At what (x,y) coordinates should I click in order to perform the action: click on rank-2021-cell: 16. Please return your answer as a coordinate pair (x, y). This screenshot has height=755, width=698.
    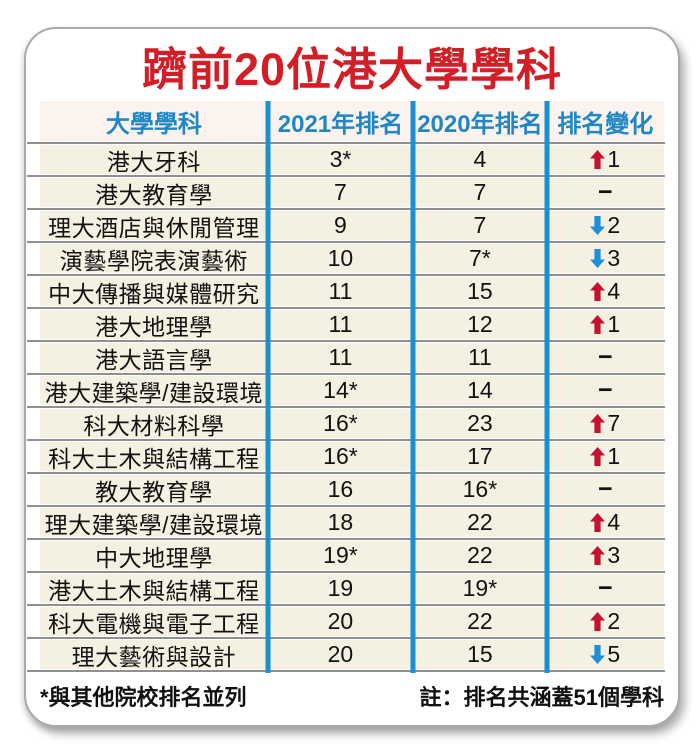
    Looking at the image, I should click on (340, 489).